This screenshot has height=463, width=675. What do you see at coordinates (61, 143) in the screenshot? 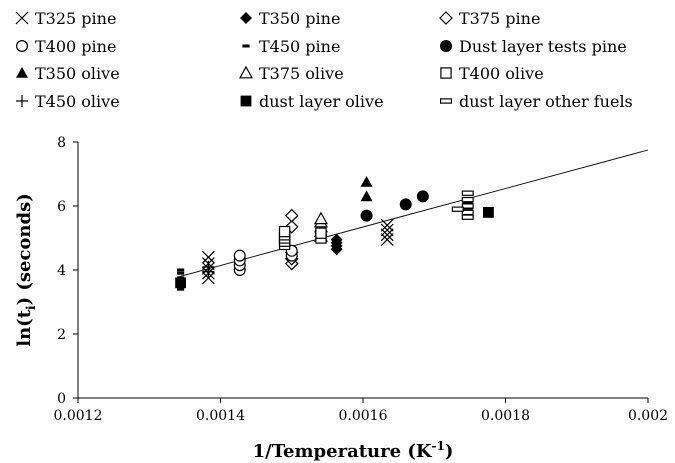
I see `y-tick-label: 8` at bounding box center [61, 143].